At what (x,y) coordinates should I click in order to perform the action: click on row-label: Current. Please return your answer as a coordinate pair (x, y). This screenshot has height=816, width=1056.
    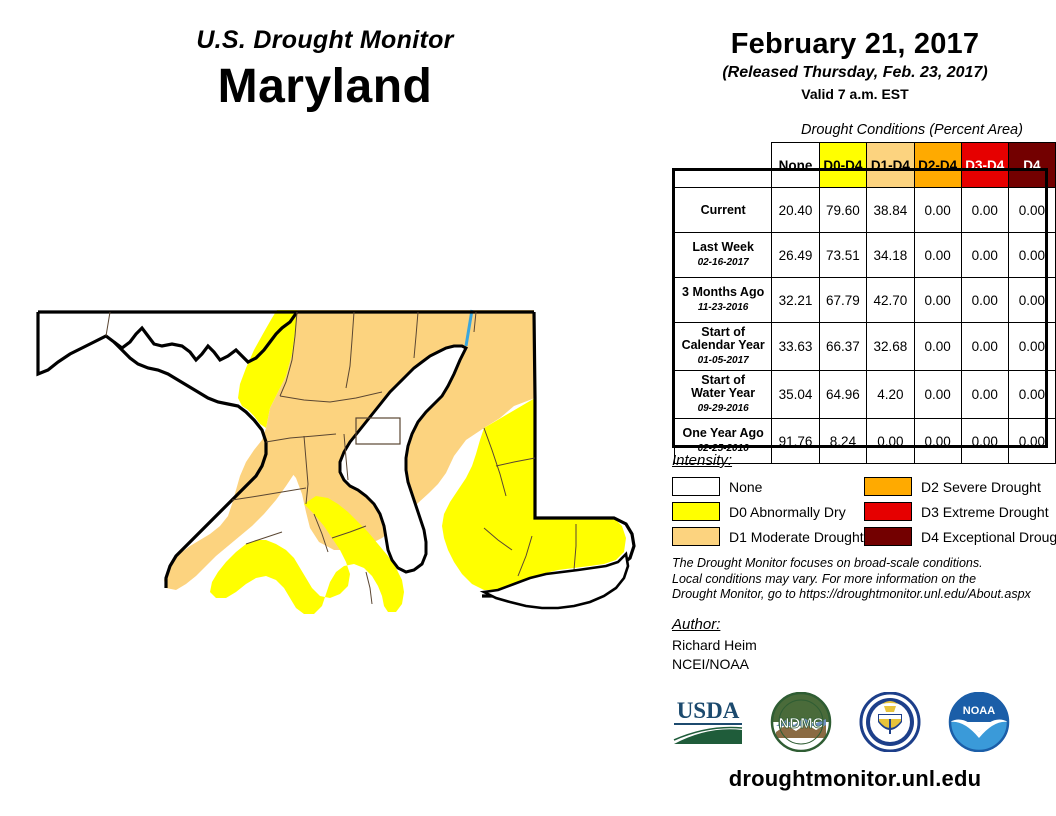
    Looking at the image, I should click on (723, 210).